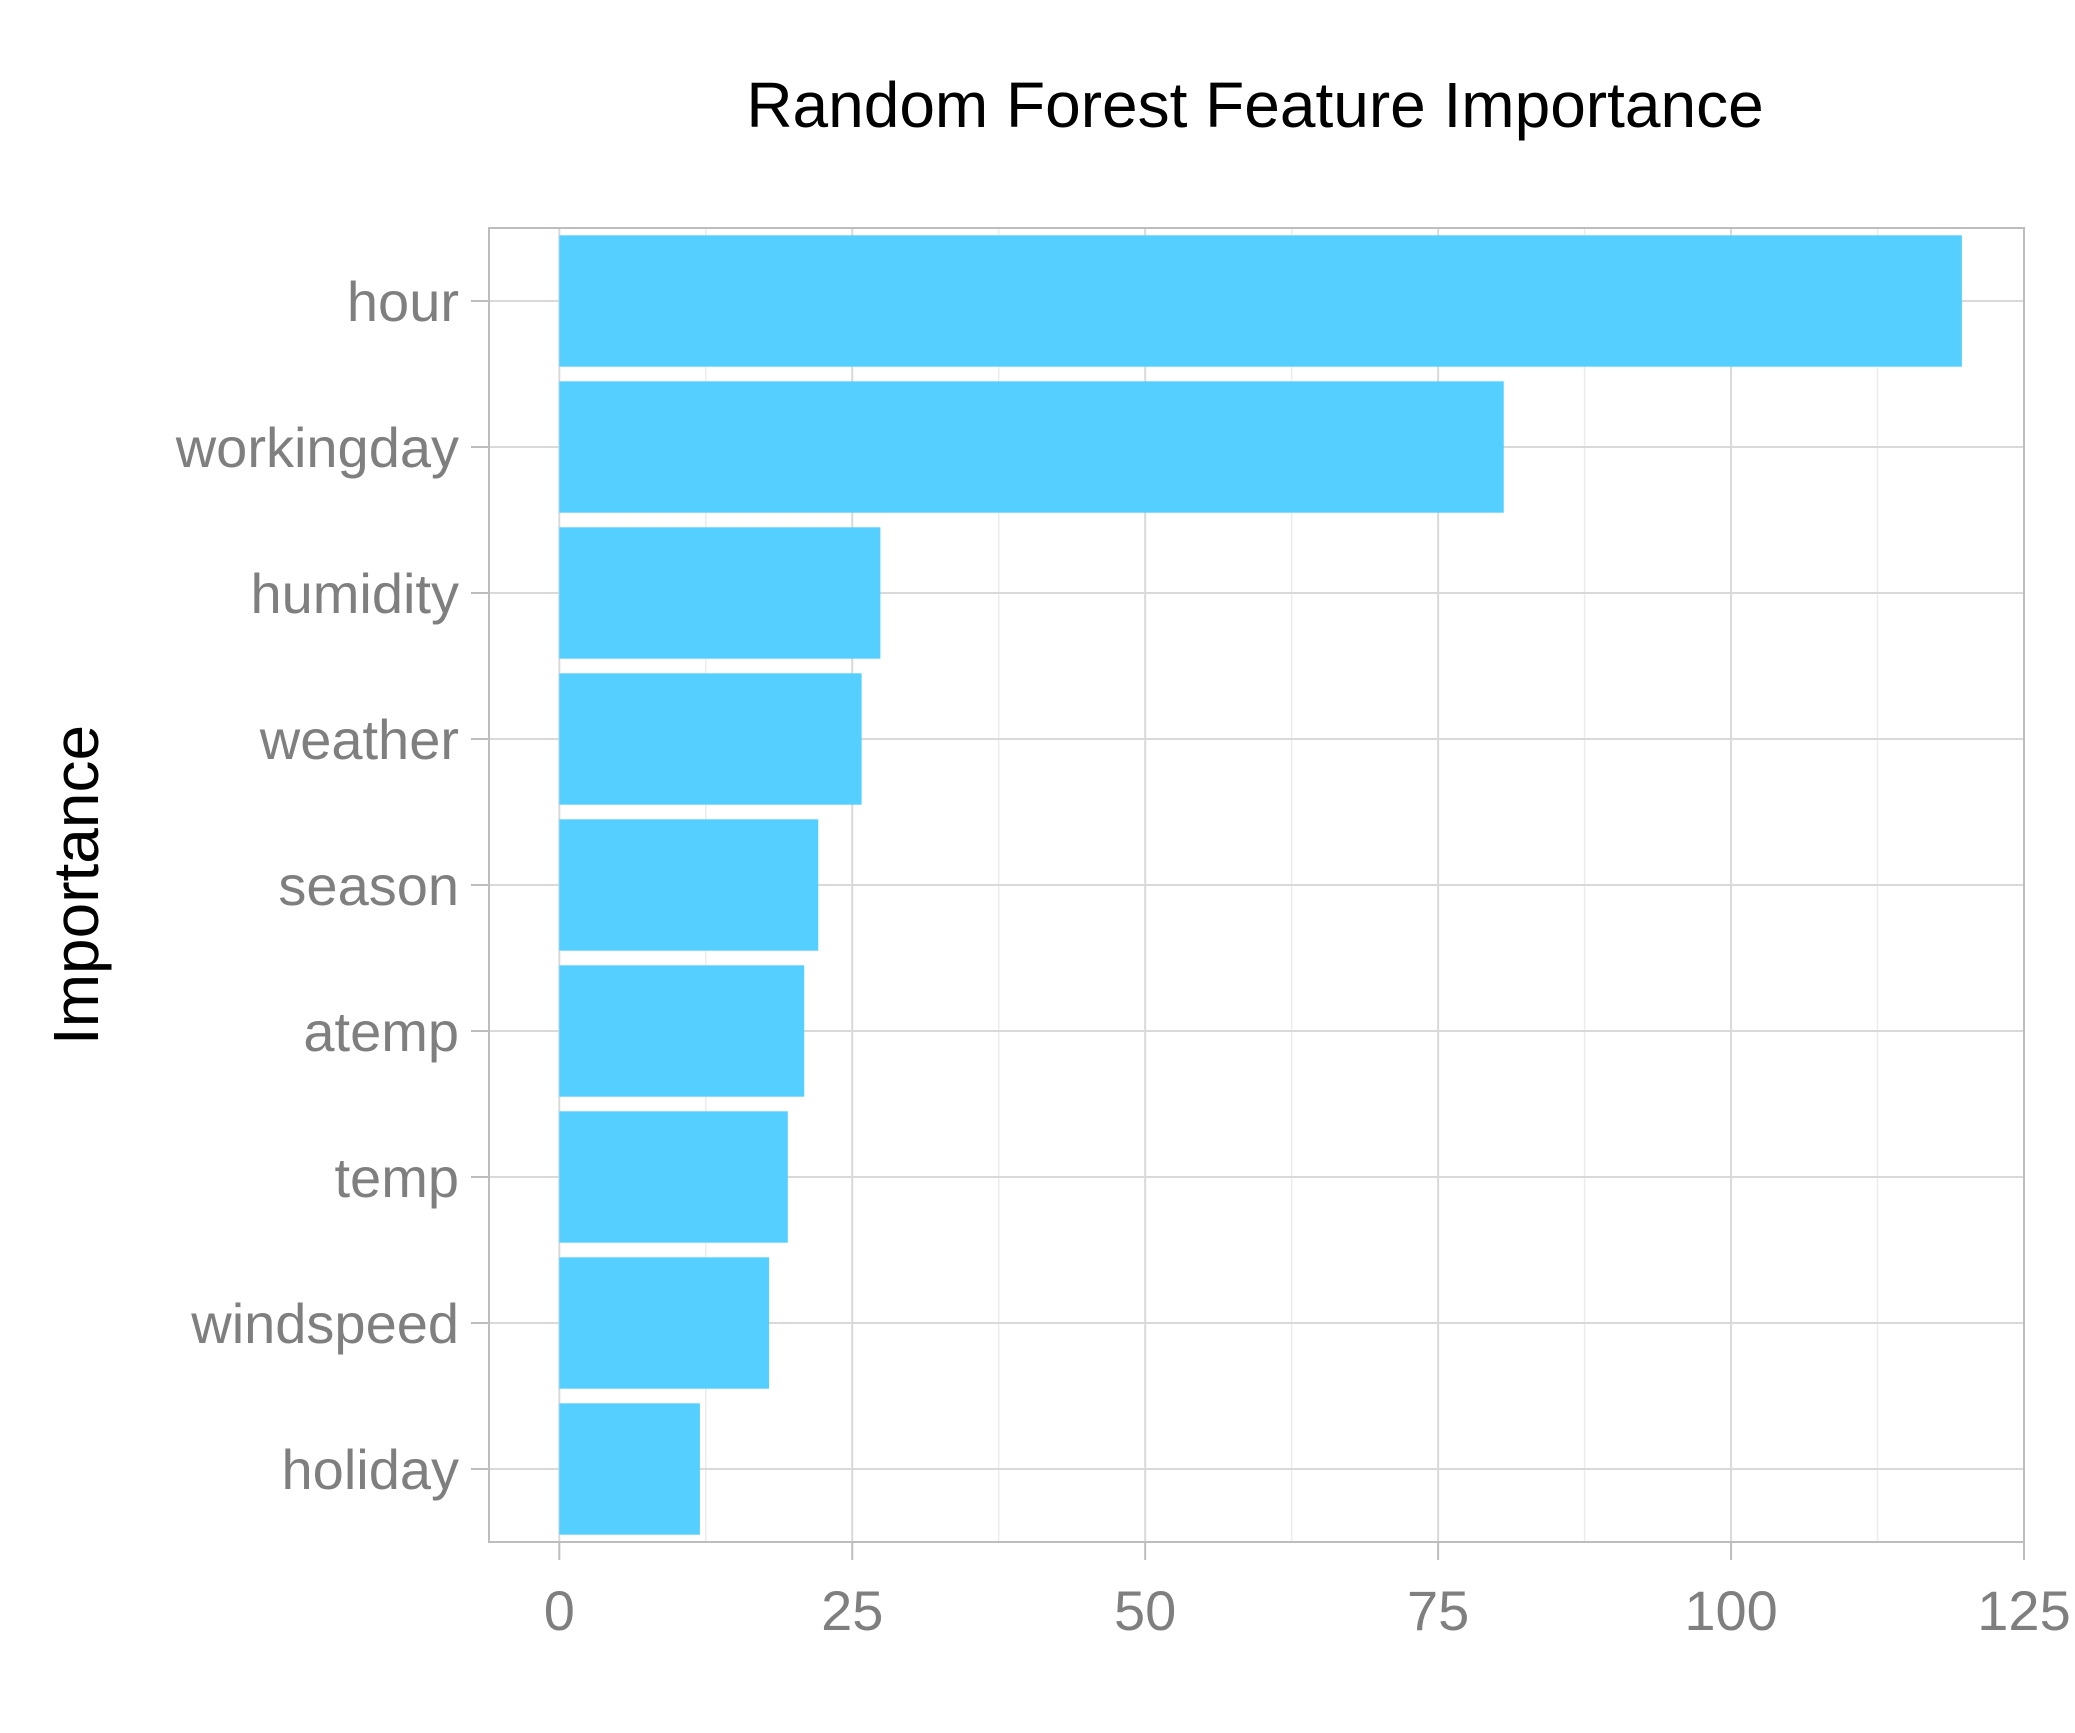 The height and width of the screenshot is (1733, 2075). I want to click on x-tick-label: 0, so click(559, 1610).